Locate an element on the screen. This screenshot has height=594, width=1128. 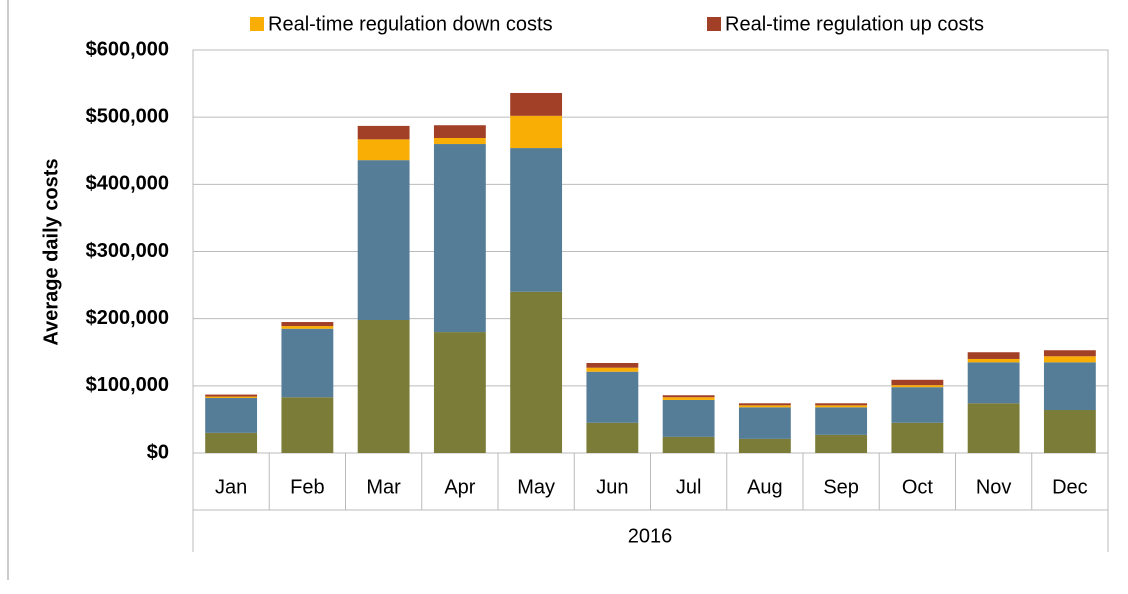
y-tick-label: $500,000 is located at coordinates (127, 116).